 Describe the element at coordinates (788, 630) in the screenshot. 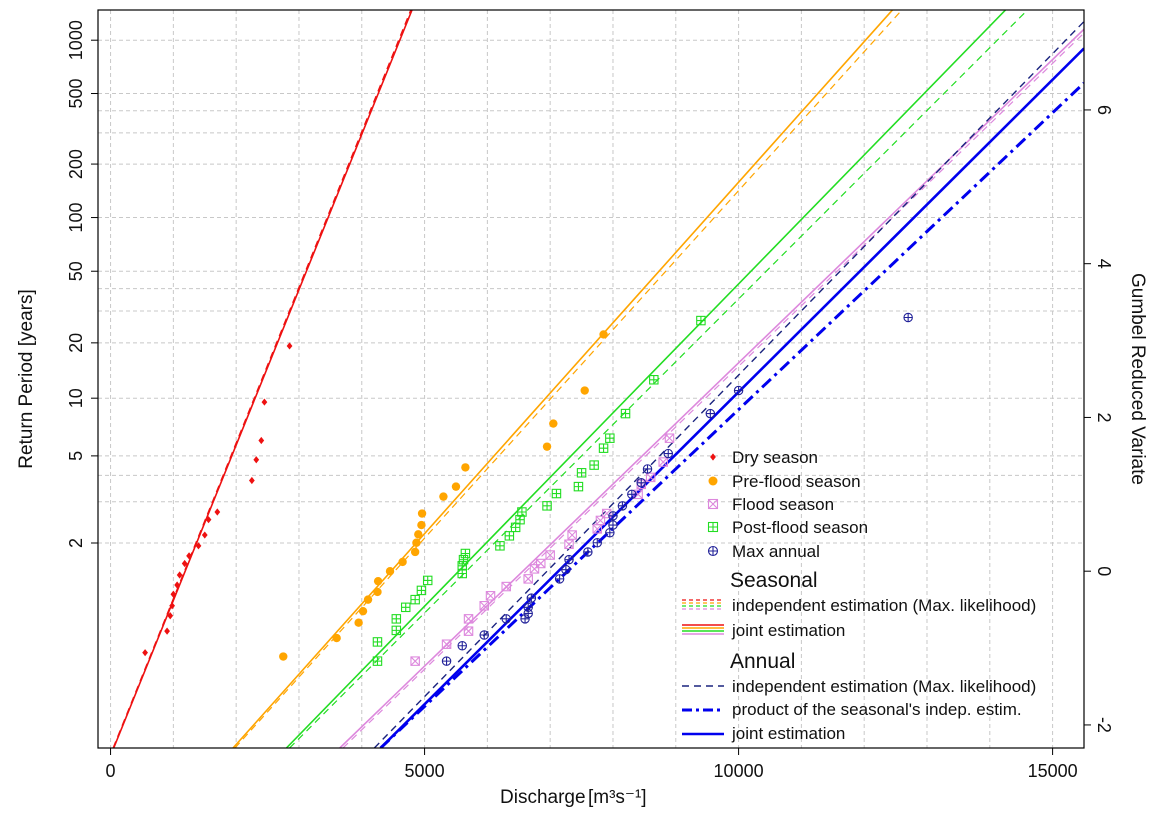

I see `legend-seasonal-joint-label: joint estimation` at that location.